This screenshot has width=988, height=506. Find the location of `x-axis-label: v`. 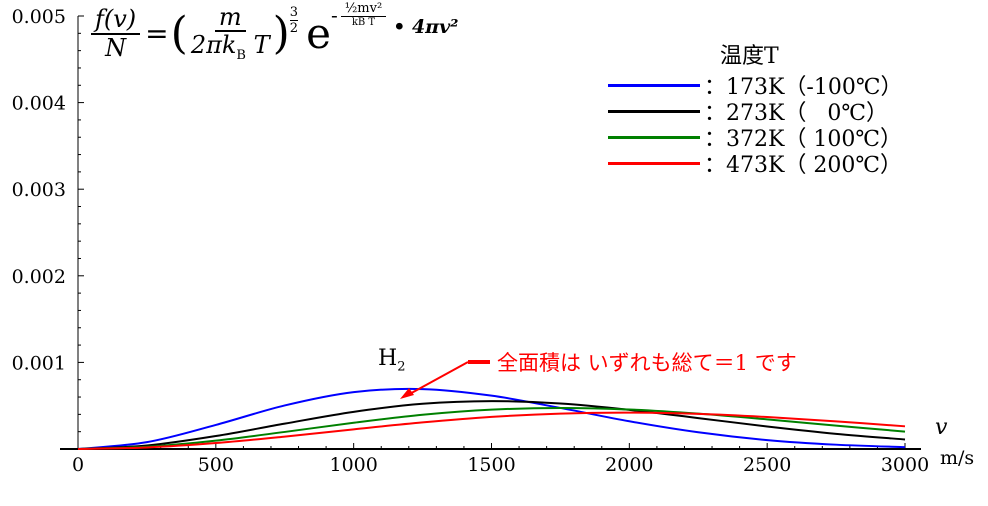

x-axis-label: v is located at coordinates (941, 427).